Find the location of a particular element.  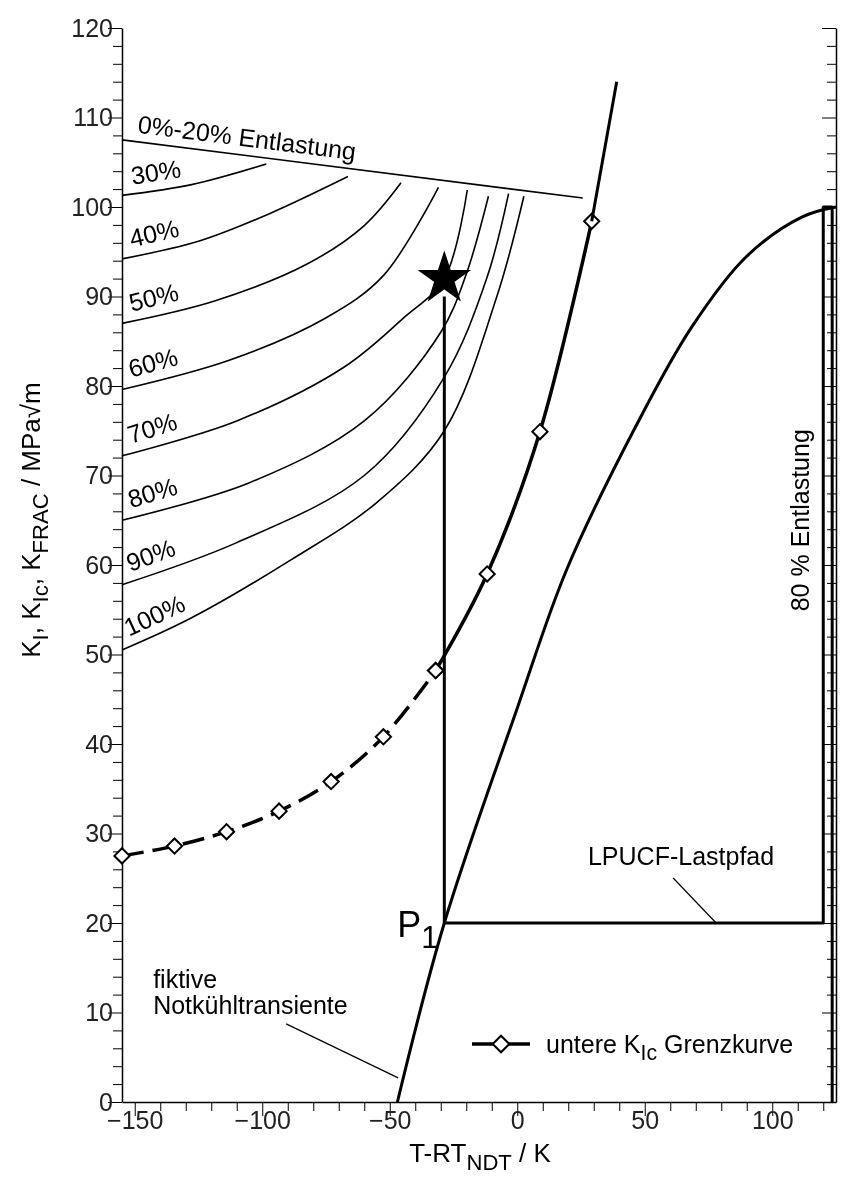

x-tick-label: −100 is located at coordinates (262, 1119).